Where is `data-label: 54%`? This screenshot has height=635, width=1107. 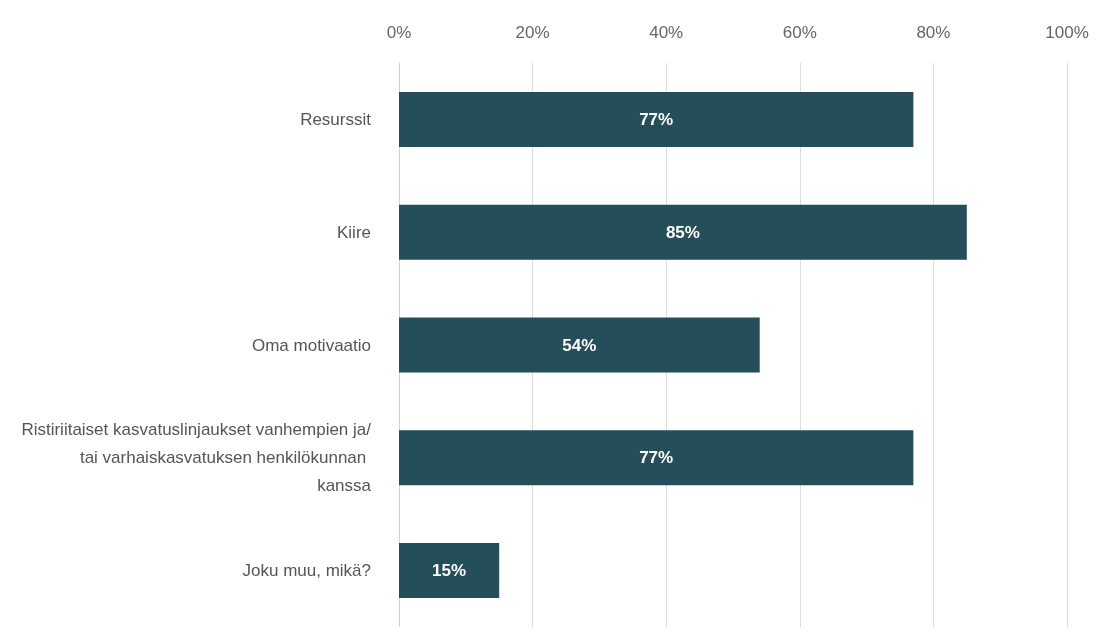
data-label: 54% is located at coordinates (579, 345).